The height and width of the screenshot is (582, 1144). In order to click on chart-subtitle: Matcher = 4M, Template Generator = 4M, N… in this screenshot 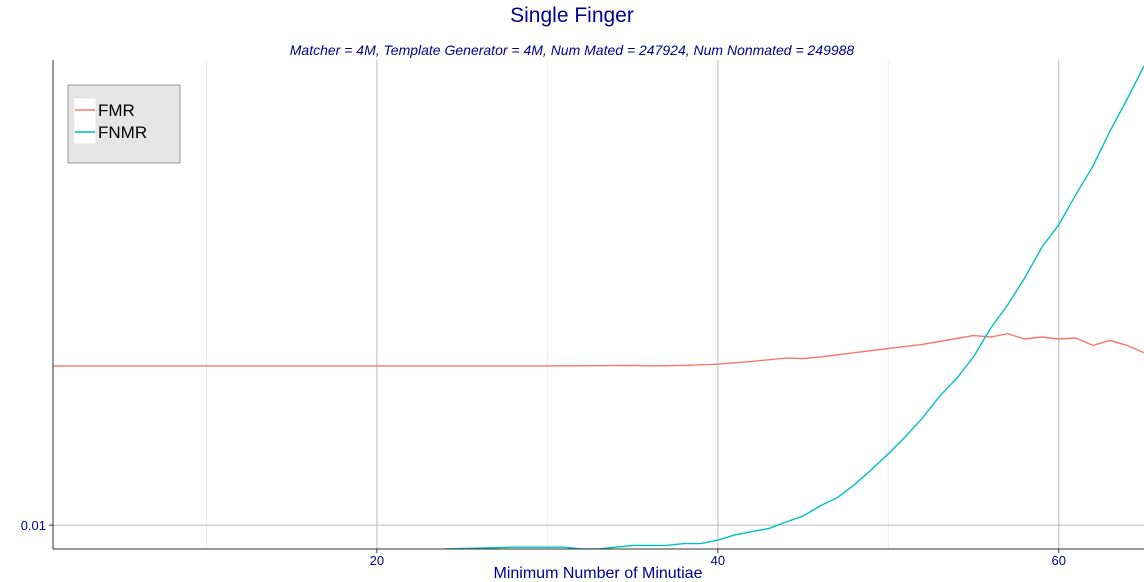, I will do `click(572, 50)`.